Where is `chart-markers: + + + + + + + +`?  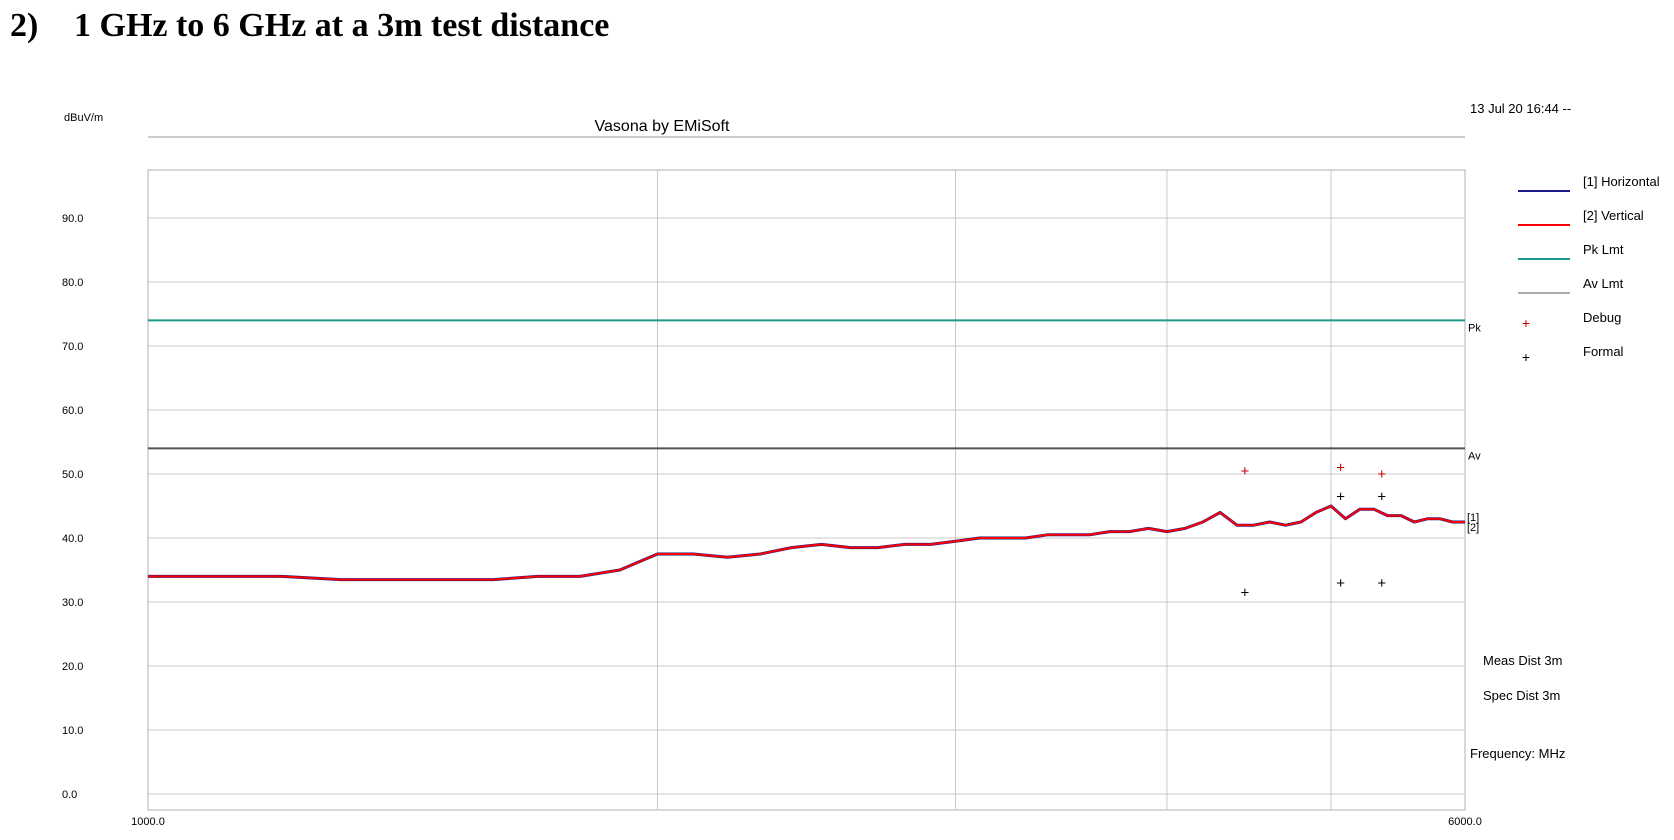 chart-markers: + + + + + + + + is located at coordinates (1313, 531).